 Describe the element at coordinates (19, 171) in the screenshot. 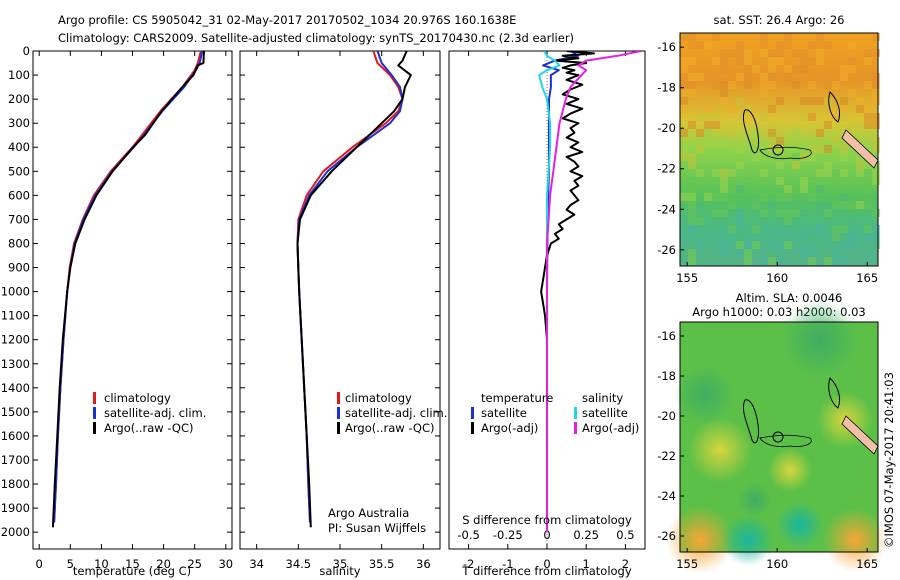

I see `y-tick-label: 500` at that location.